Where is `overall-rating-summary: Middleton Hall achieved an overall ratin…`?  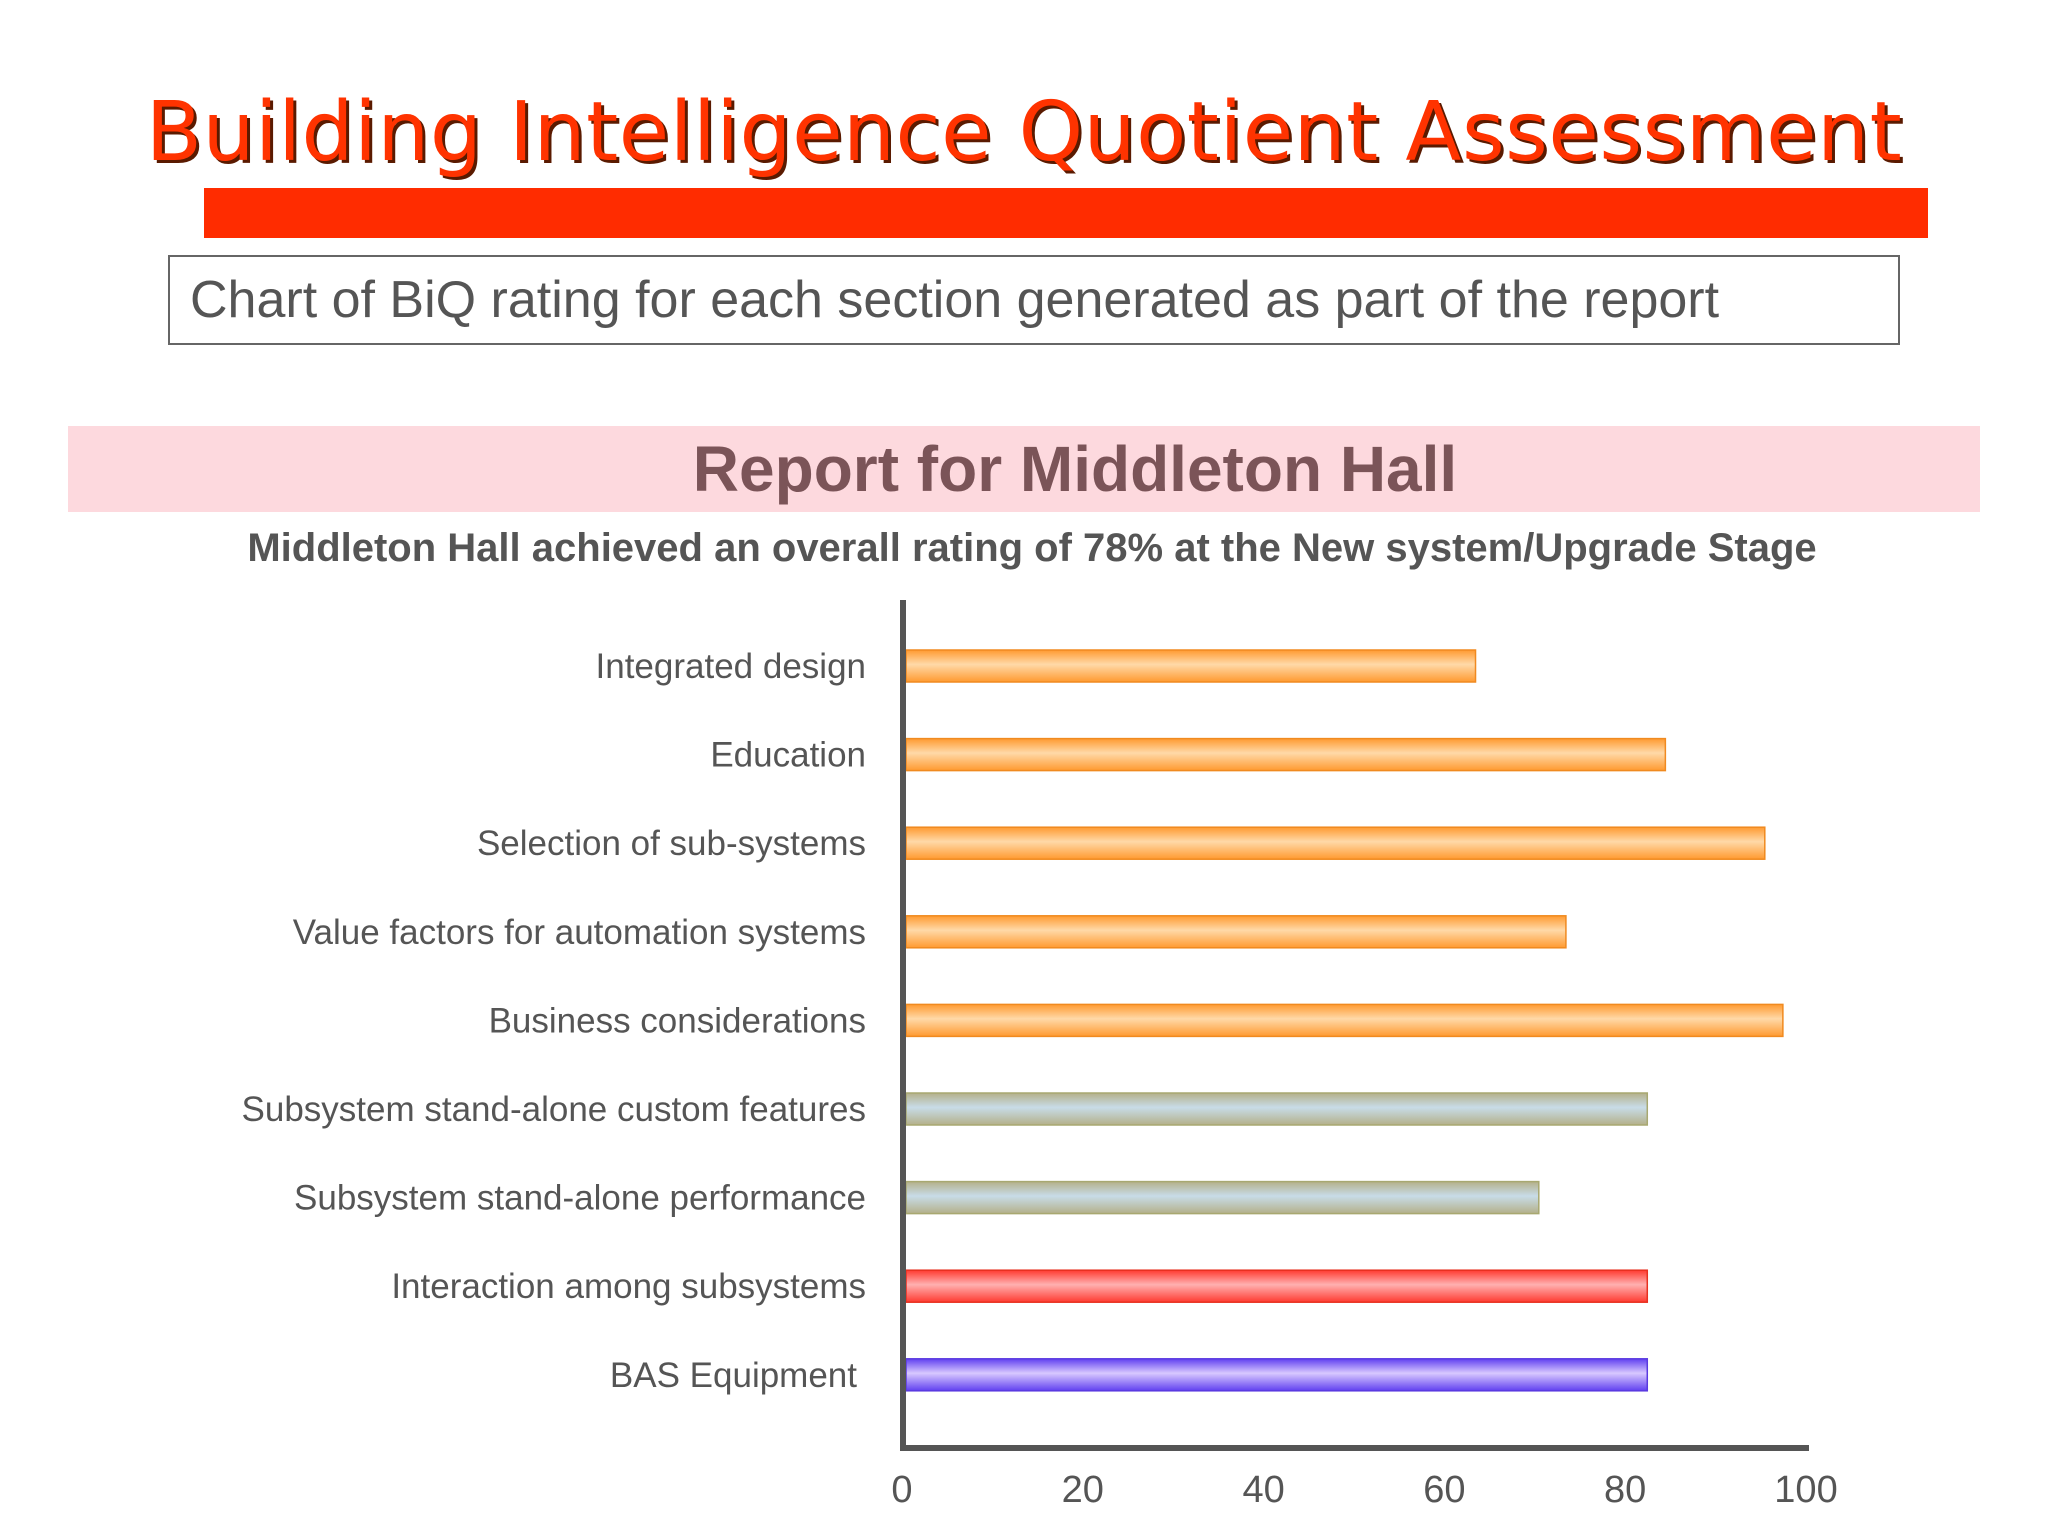 overall-rating-summary: Middleton Hall achieved an overall ratin… is located at coordinates (1032, 548).